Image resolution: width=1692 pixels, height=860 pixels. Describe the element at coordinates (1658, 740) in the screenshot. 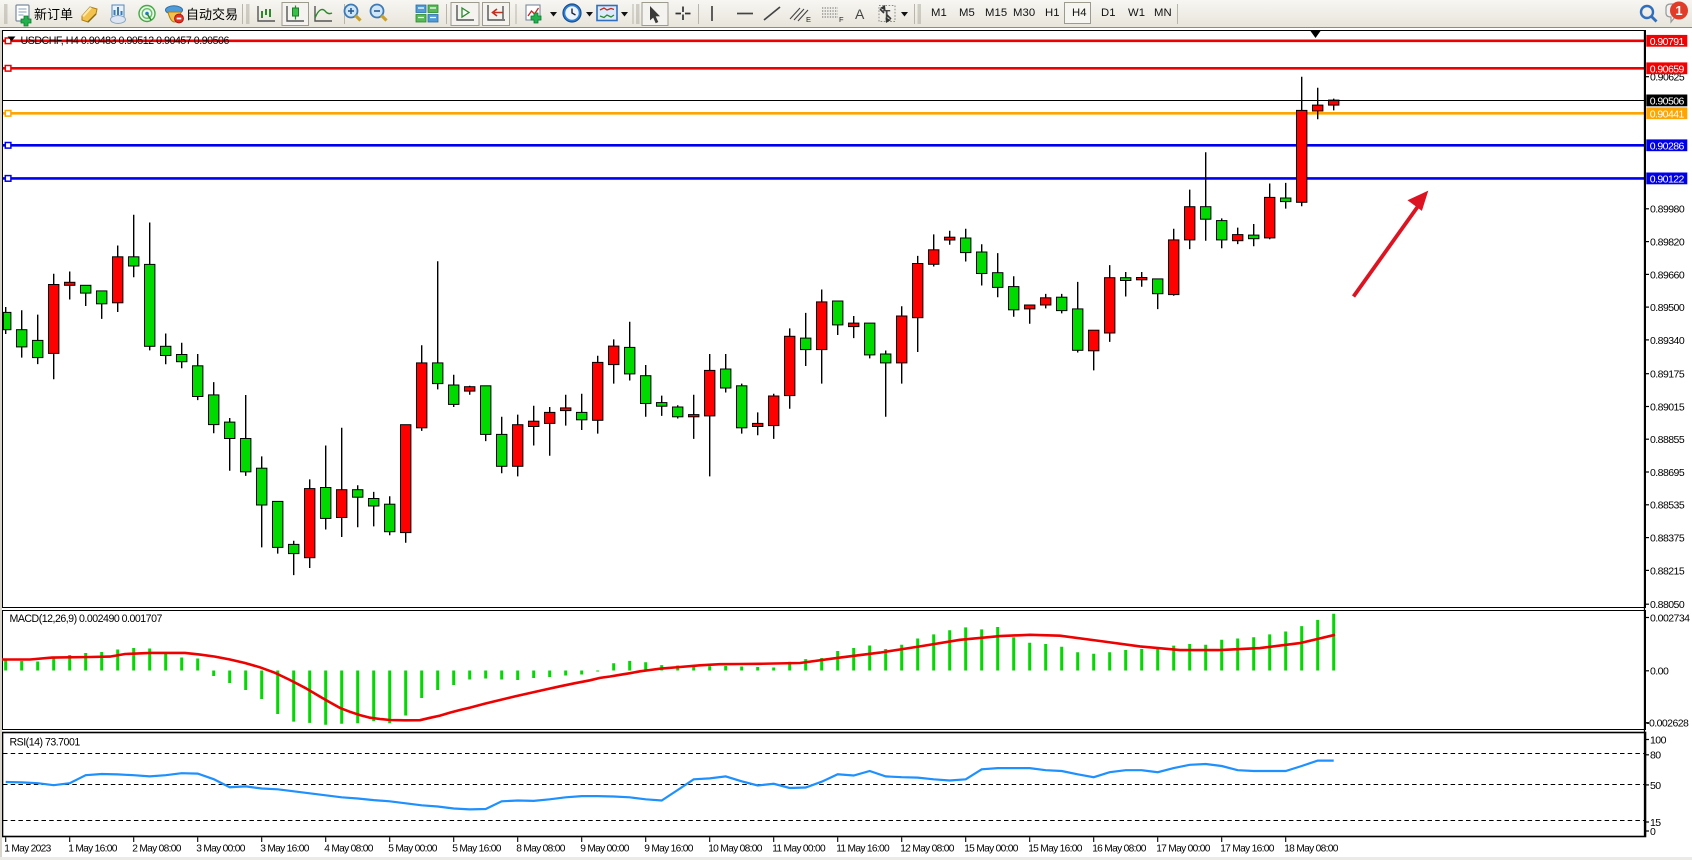

I see `svg-text: 100` at that location.